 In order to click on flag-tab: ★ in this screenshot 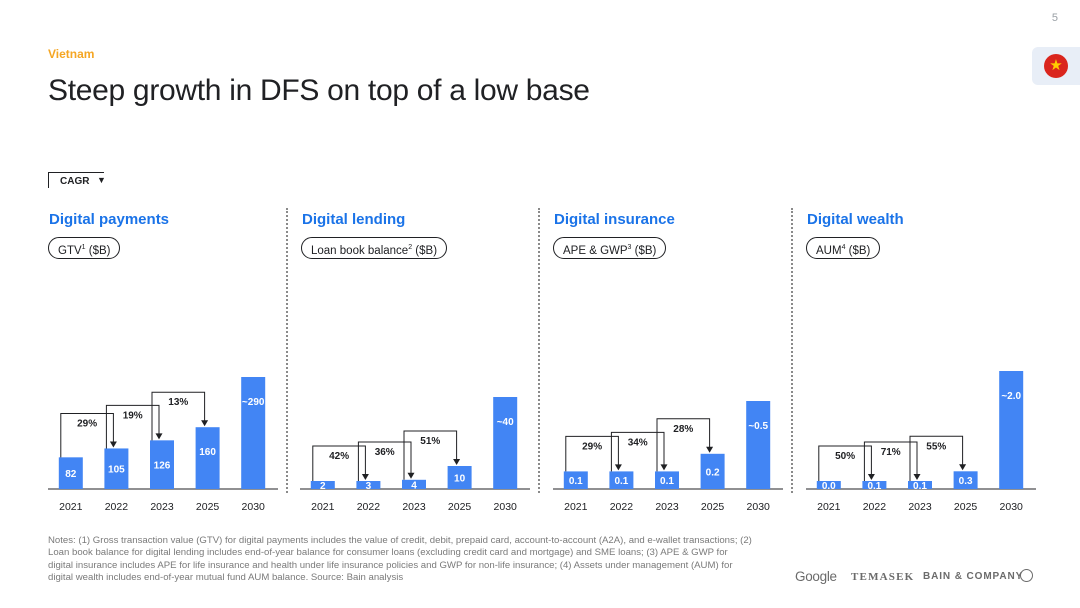, I will do `click(1056, 66)`.